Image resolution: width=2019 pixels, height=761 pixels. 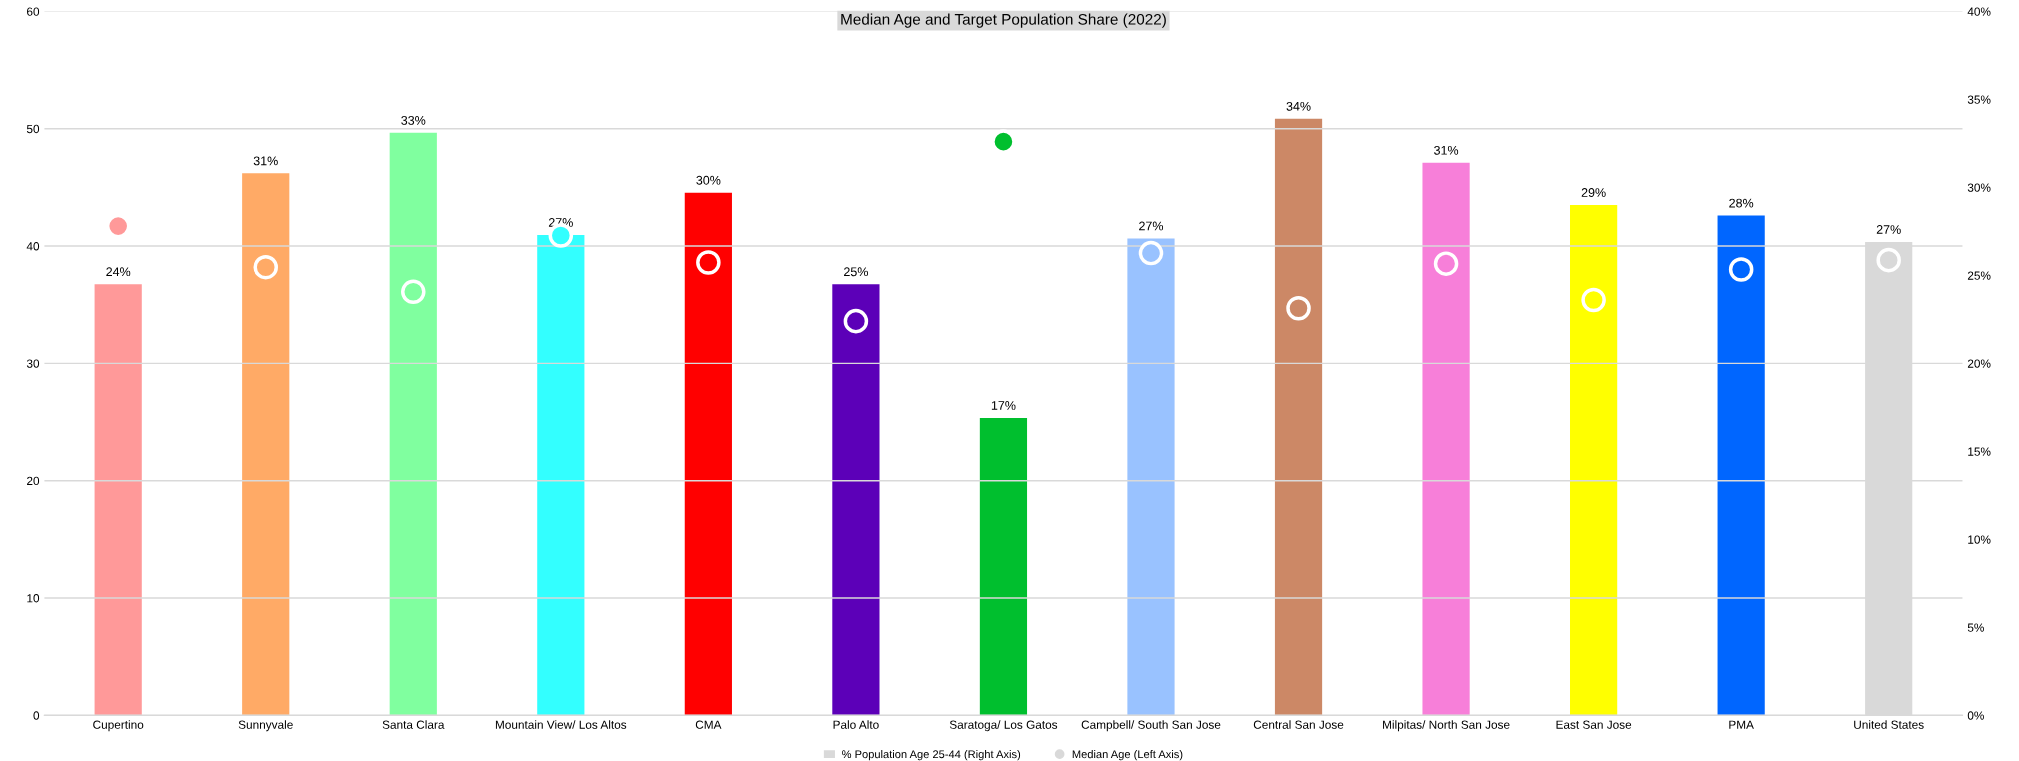 What do you see at coordinates (413, 120) in the screenshot?
I see `data-label: 33%` at bounding box center [413, 120].